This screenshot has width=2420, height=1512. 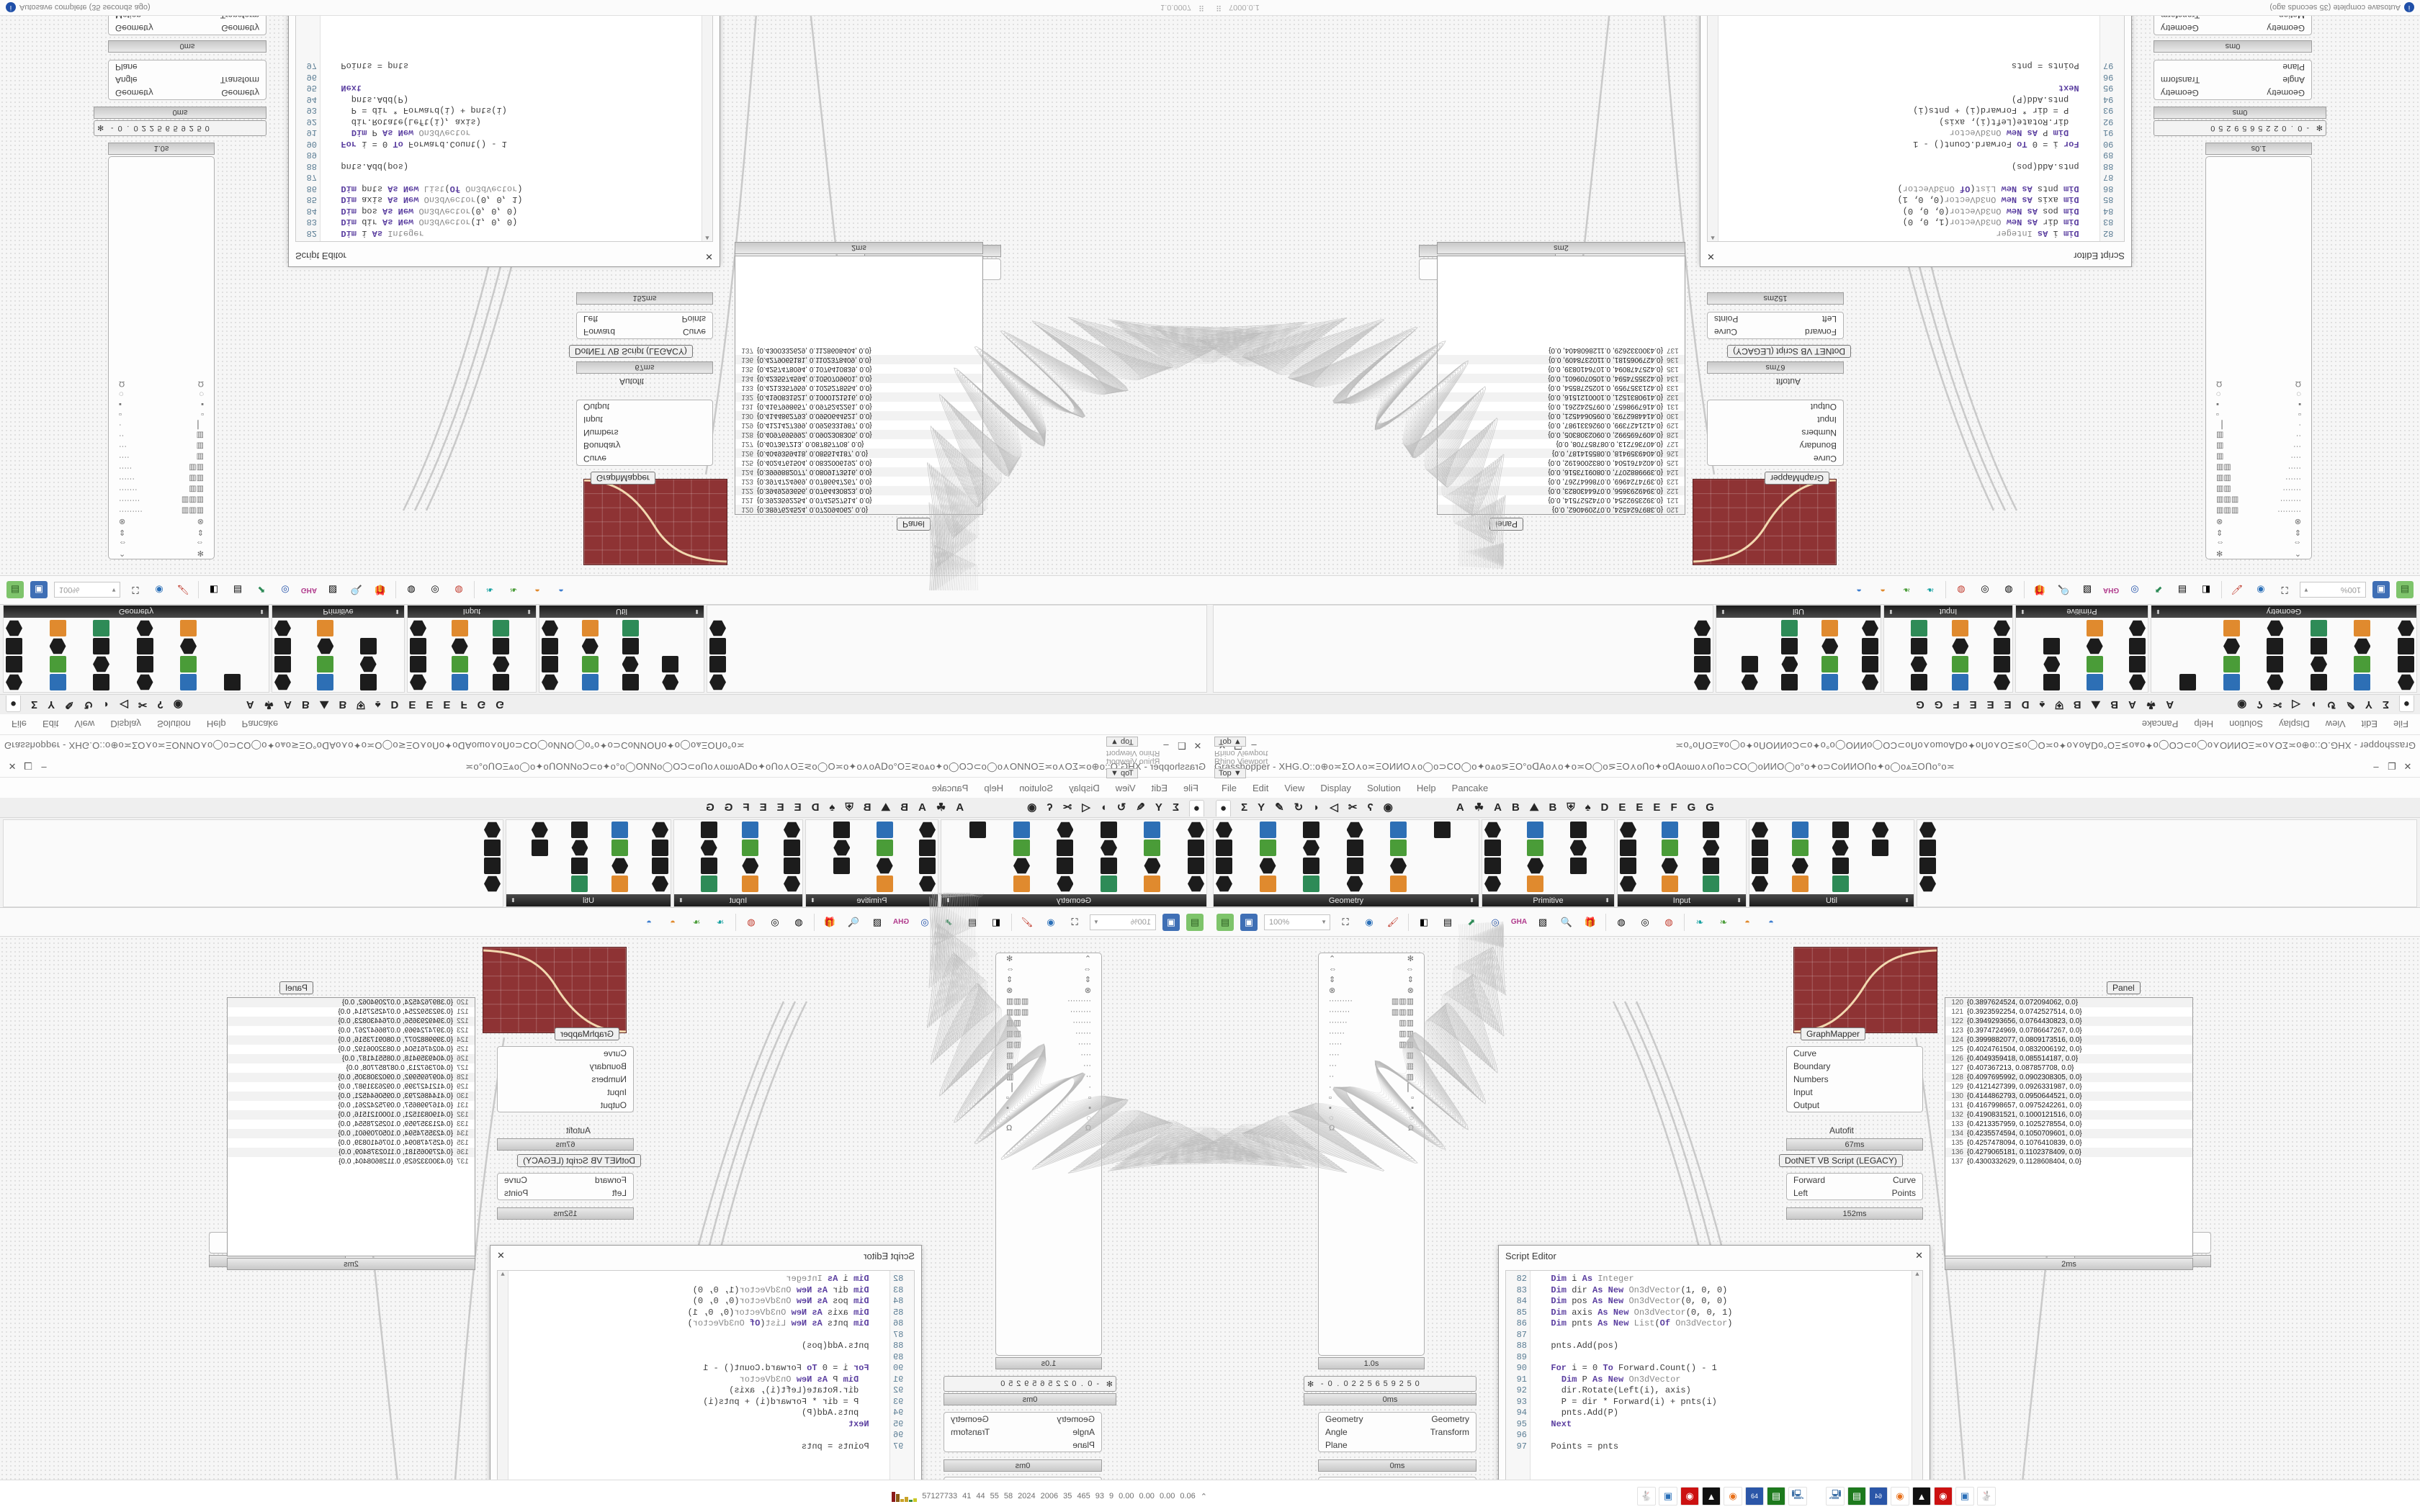 I want to click on tab-plugin-b2-icon: ⛰, so click(x=324, y=704).